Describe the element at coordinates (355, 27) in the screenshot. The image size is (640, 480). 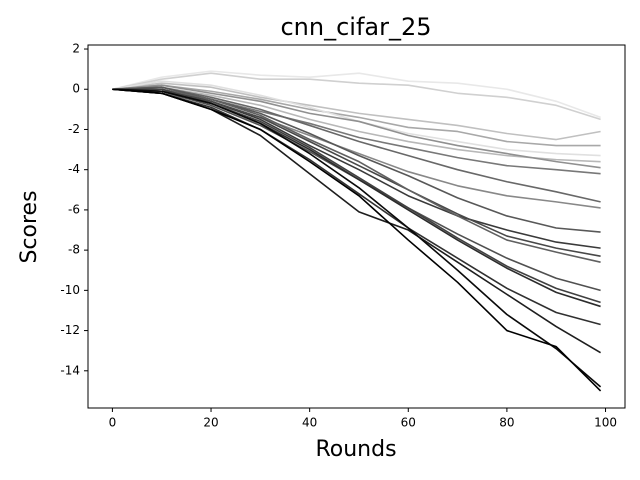
I see `chart-title: cnn_cifar_25` at that location.